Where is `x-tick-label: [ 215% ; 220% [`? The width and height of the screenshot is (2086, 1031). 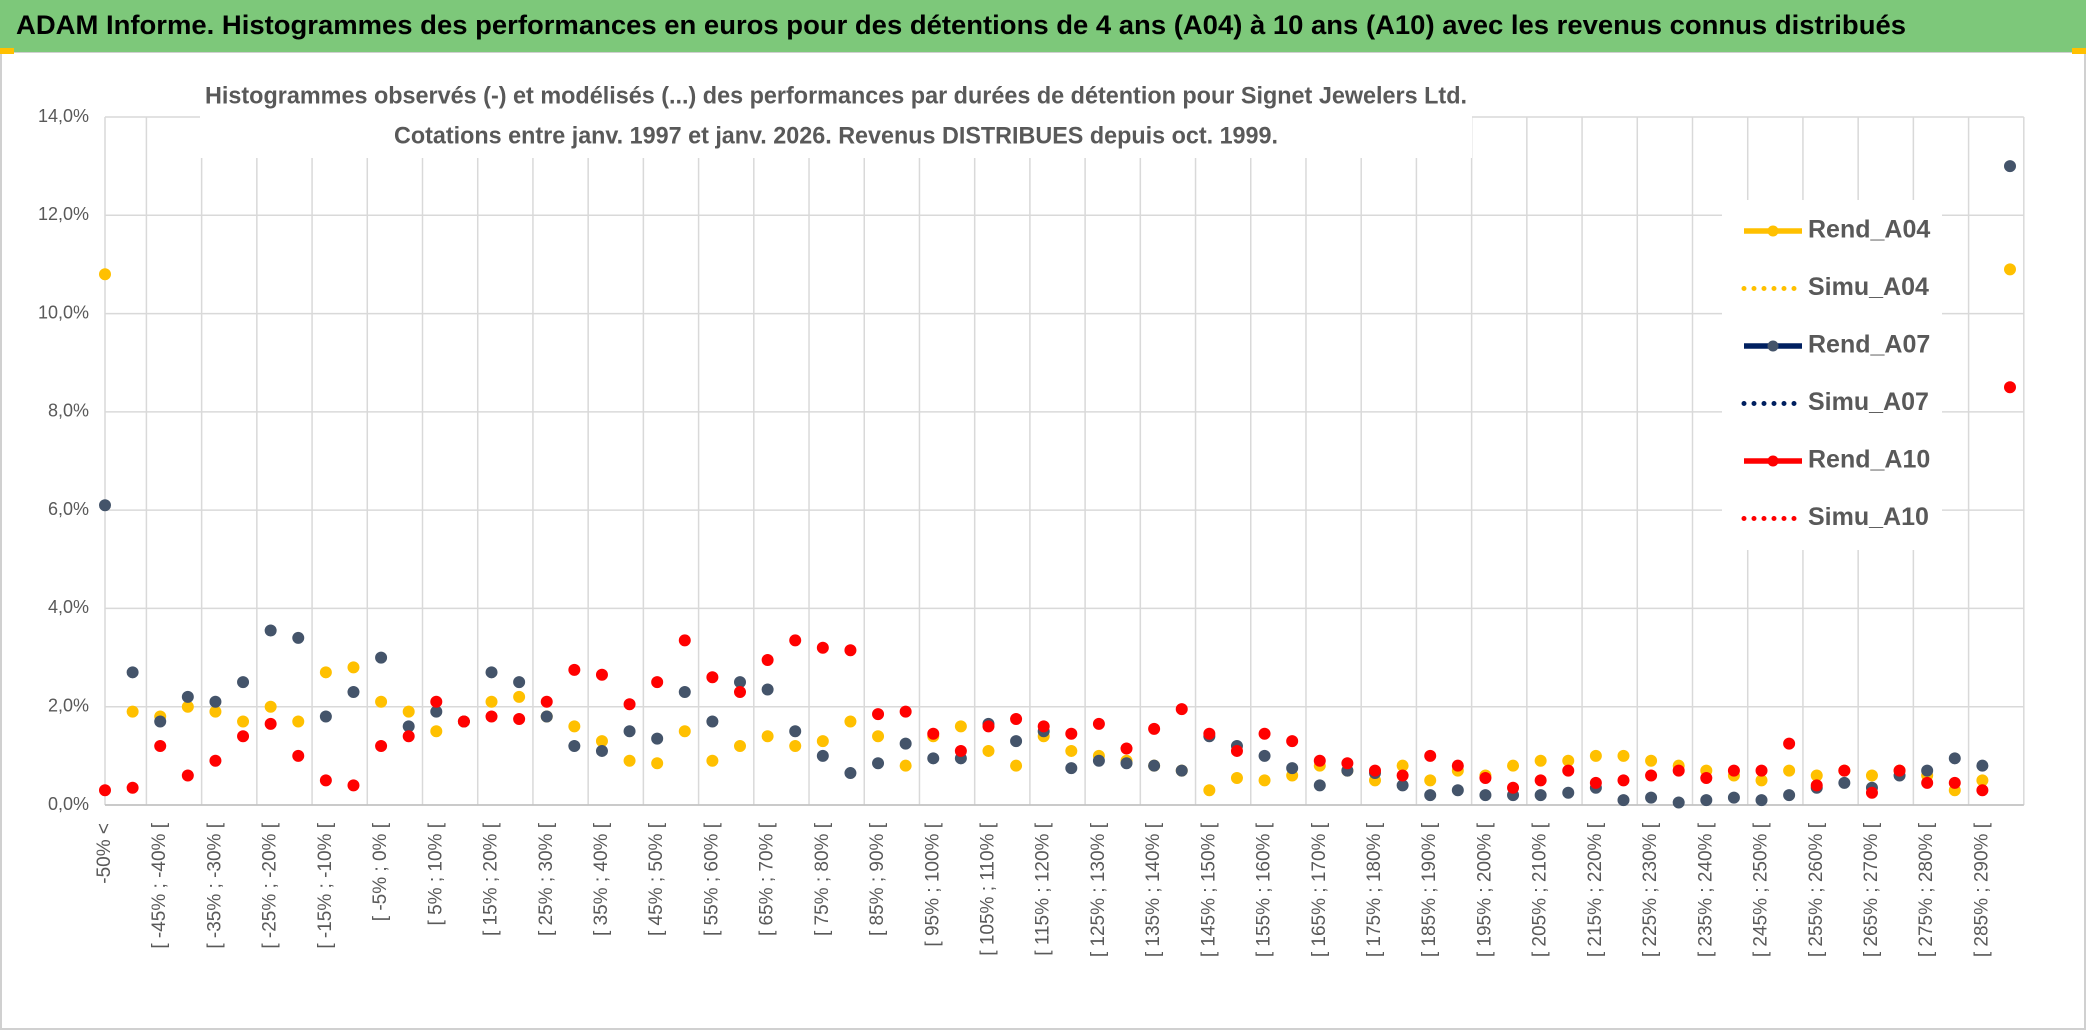 x-tick-label: [ 215% ; 220% [ is located at coordinates (1595, 889).